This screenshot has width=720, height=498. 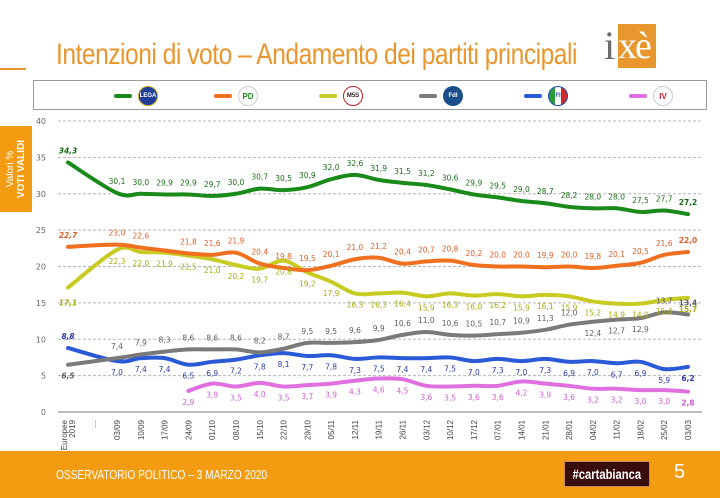 What do you see at coordinates (521, 321) in the screenshot?
I see `data-label: 10,9` at bounding box center [521, 321].